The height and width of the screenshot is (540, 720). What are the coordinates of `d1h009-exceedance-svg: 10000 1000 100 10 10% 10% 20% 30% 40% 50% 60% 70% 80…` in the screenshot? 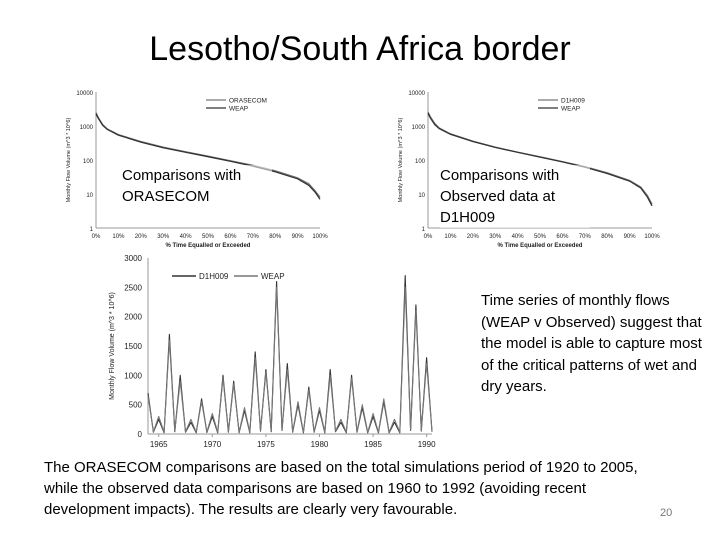 It's located at (529, 170).